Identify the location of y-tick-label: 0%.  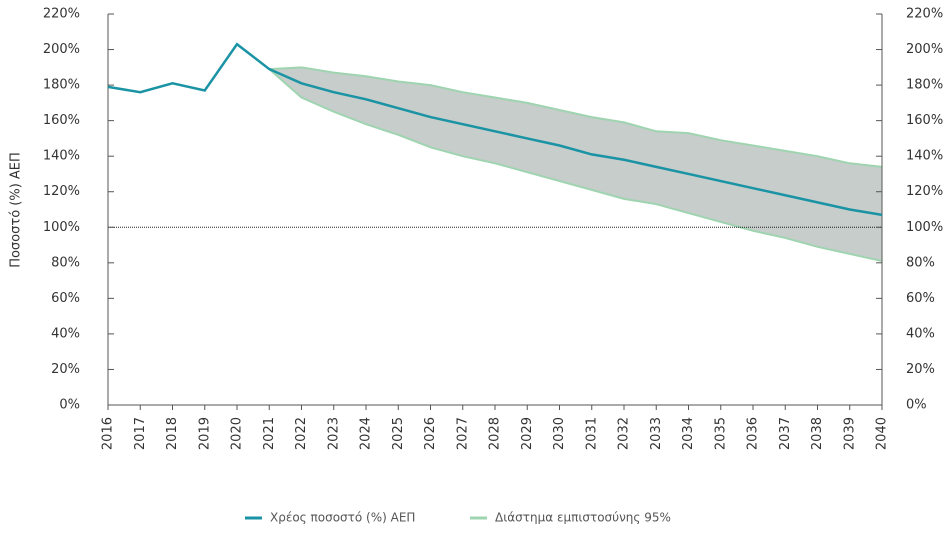
(69, 405).